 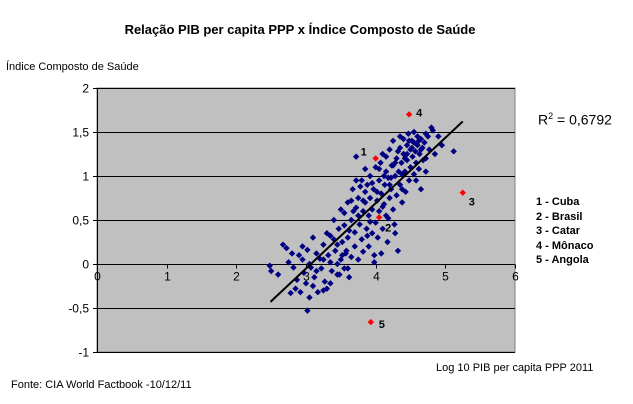 I want to click on highlight-label: 5, so click(x=382, y=325).